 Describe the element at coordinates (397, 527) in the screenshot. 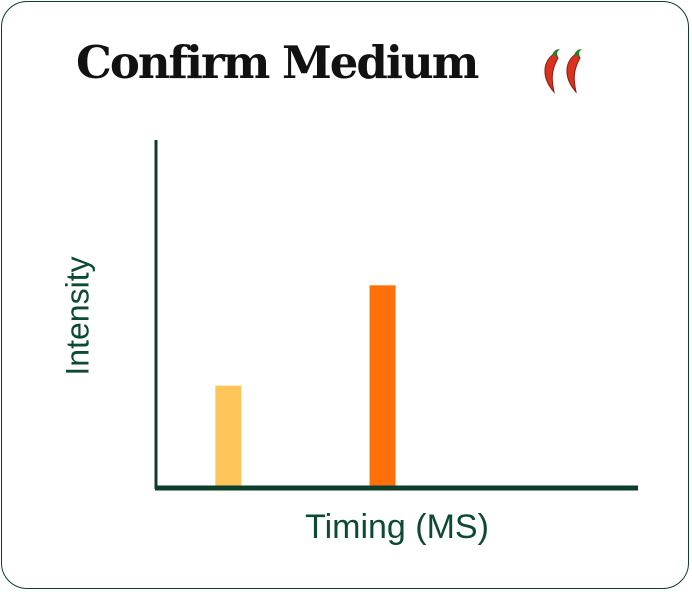

I see `x-axis-label: Timing (MS)` at that location.